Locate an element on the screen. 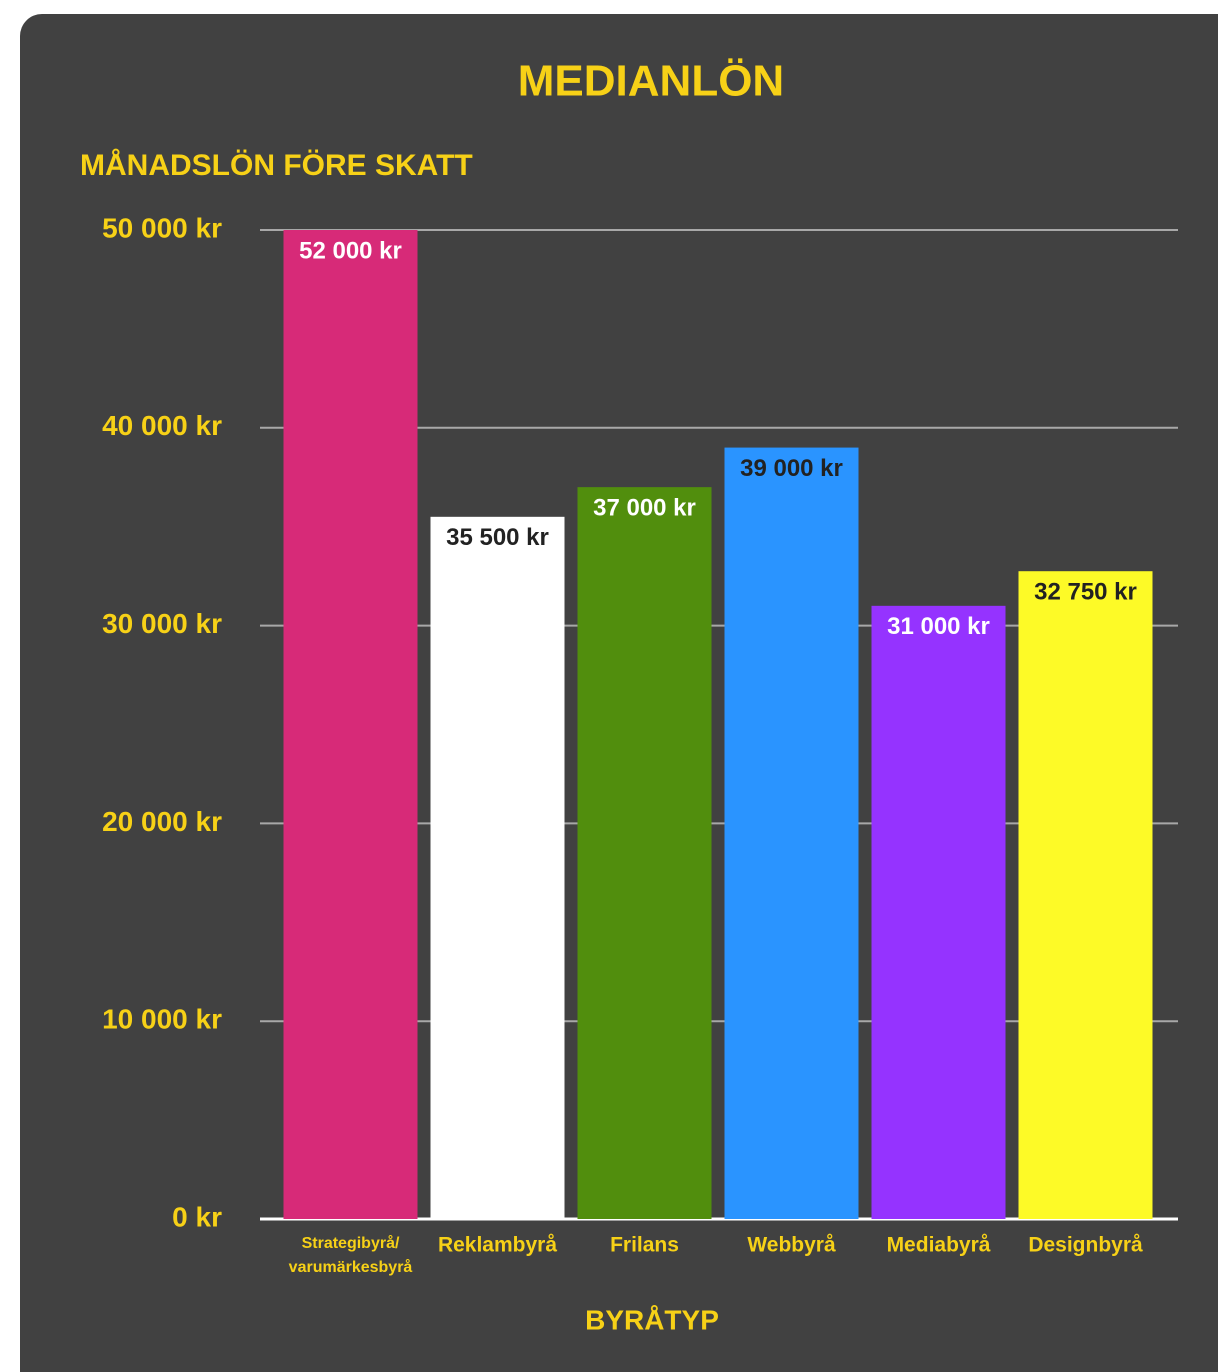 The width and height of the screenshot is (1218, 1372). x-tick-label: Webbyrå is located at coordinates (791, 1245).